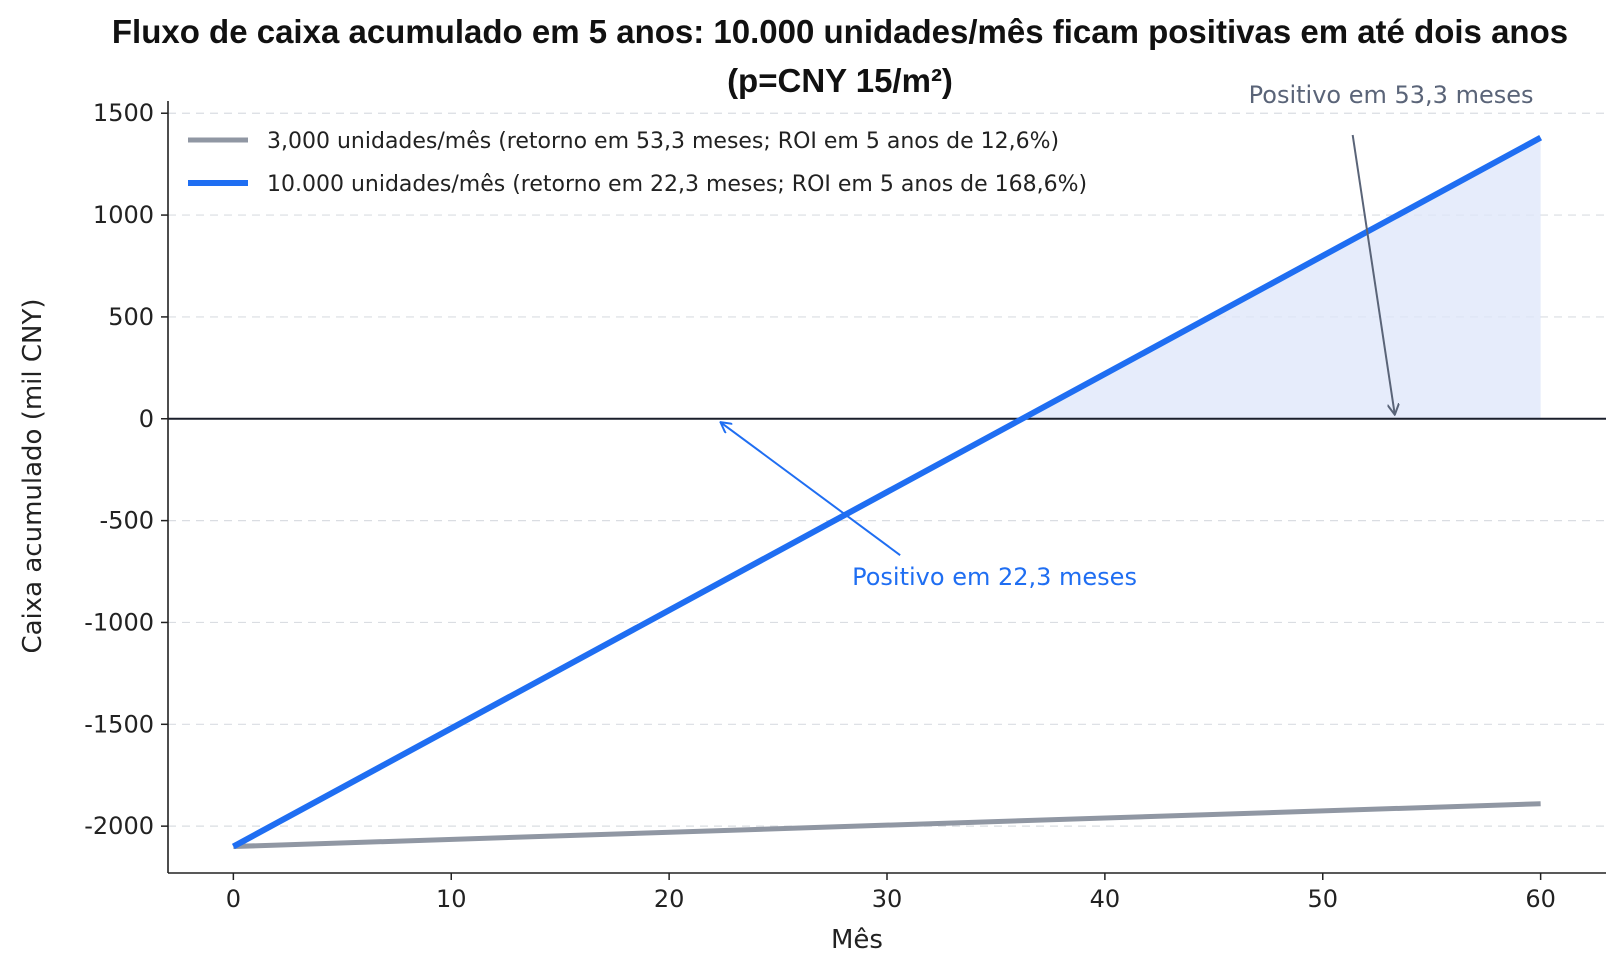 The height and width of the screenshot is (971, 1620). I want to click on x-axis-label: Mês, so click(857, 940).